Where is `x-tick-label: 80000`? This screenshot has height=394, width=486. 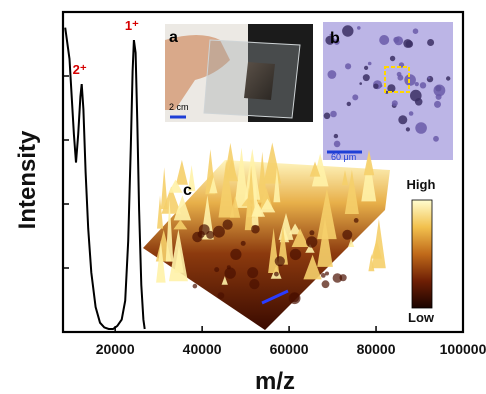
x-tick-label: 80000 is located at coordinates (376, 349).